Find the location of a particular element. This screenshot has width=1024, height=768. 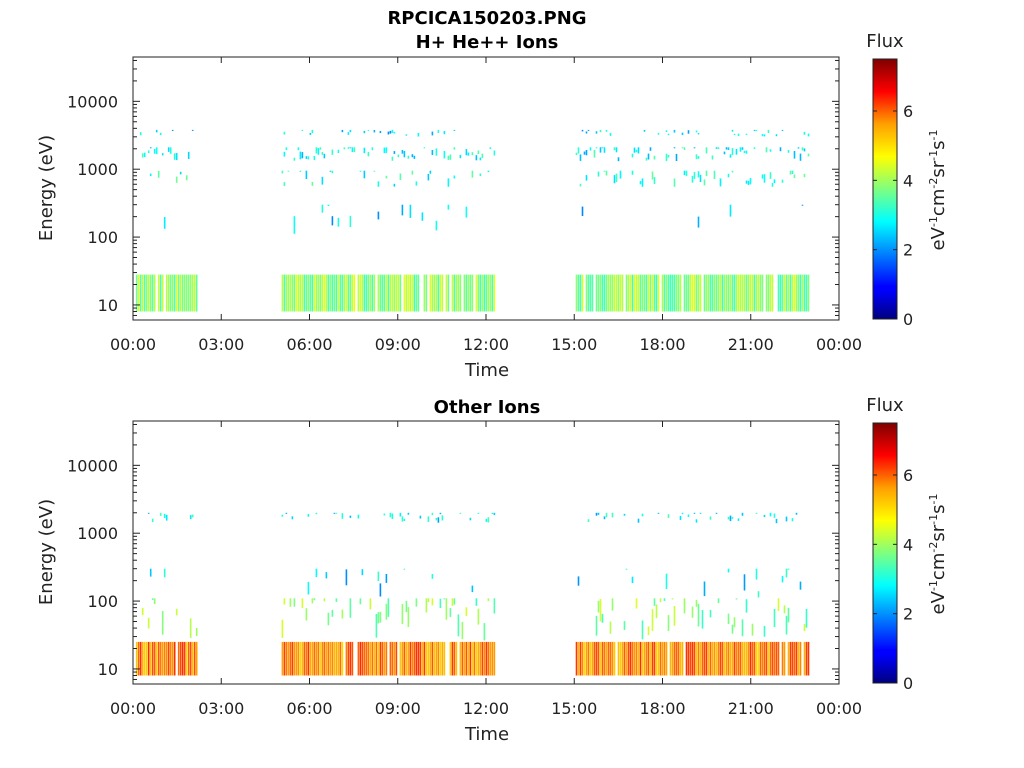

x-tick-label: 06:00 is located at coordinates (309, 344).